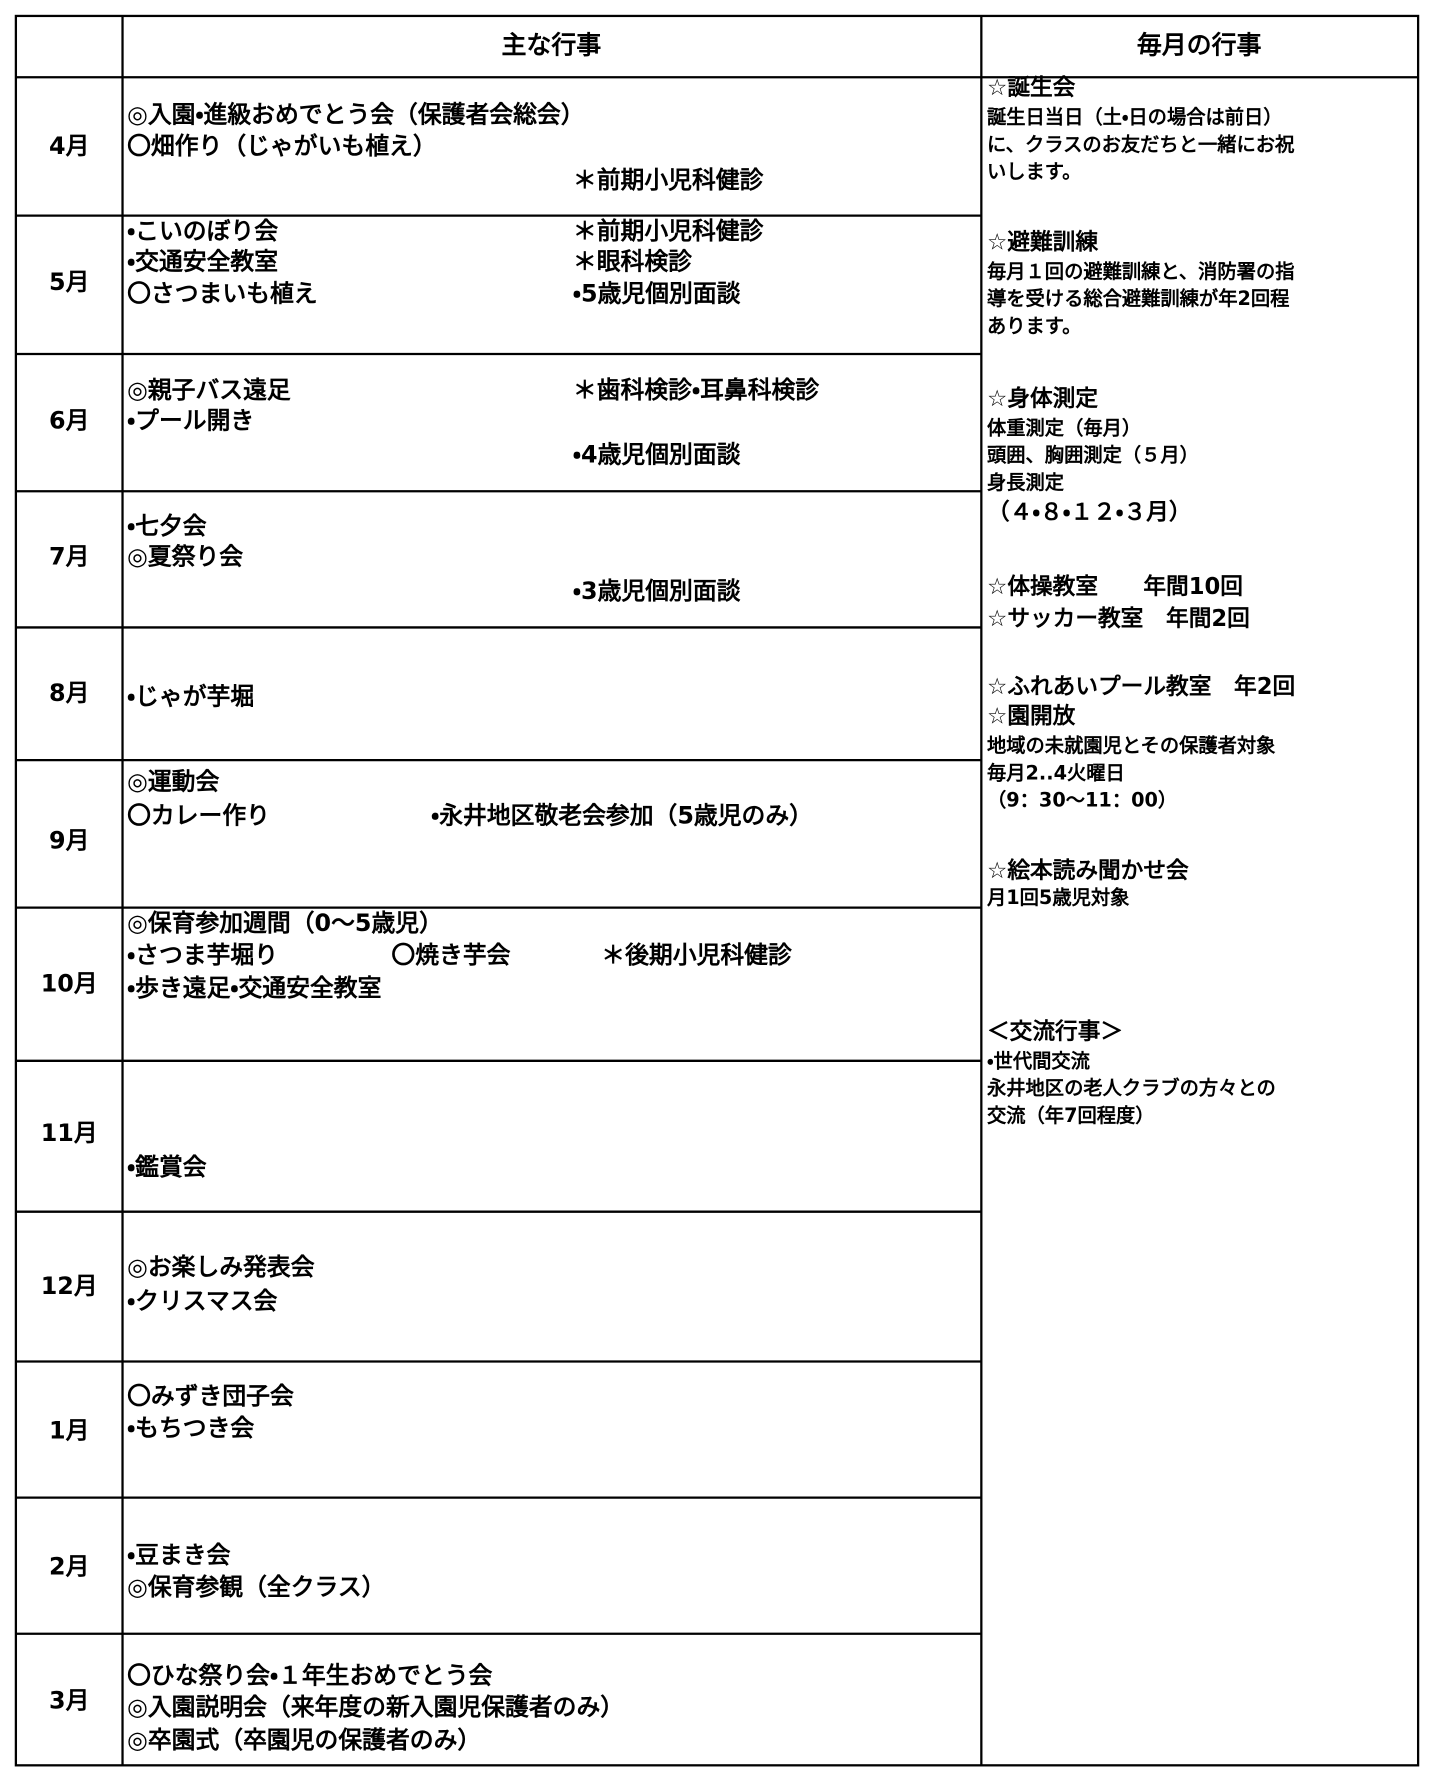  What do you see at coordinates (551, 45) in the screenshot?
I see `header-cell: 主な行事` at bounding box center [551, 45].